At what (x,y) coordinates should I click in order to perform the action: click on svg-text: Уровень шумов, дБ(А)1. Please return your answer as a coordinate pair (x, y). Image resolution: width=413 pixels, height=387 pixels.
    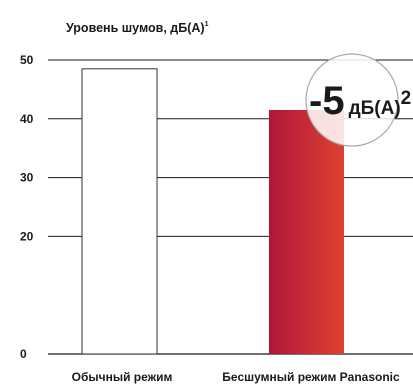
    Looking at the image, I should click on (137, 28).